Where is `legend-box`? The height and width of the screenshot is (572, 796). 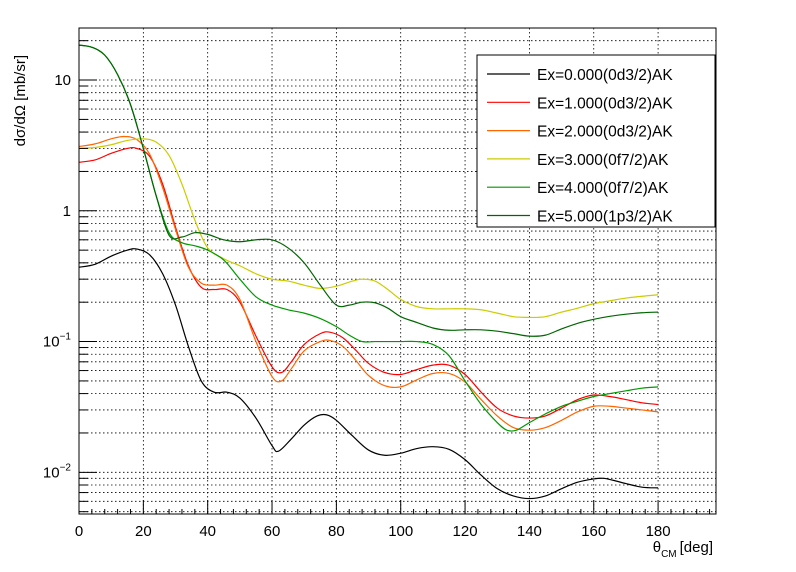
legend-box is located at coordinates (596, 141).